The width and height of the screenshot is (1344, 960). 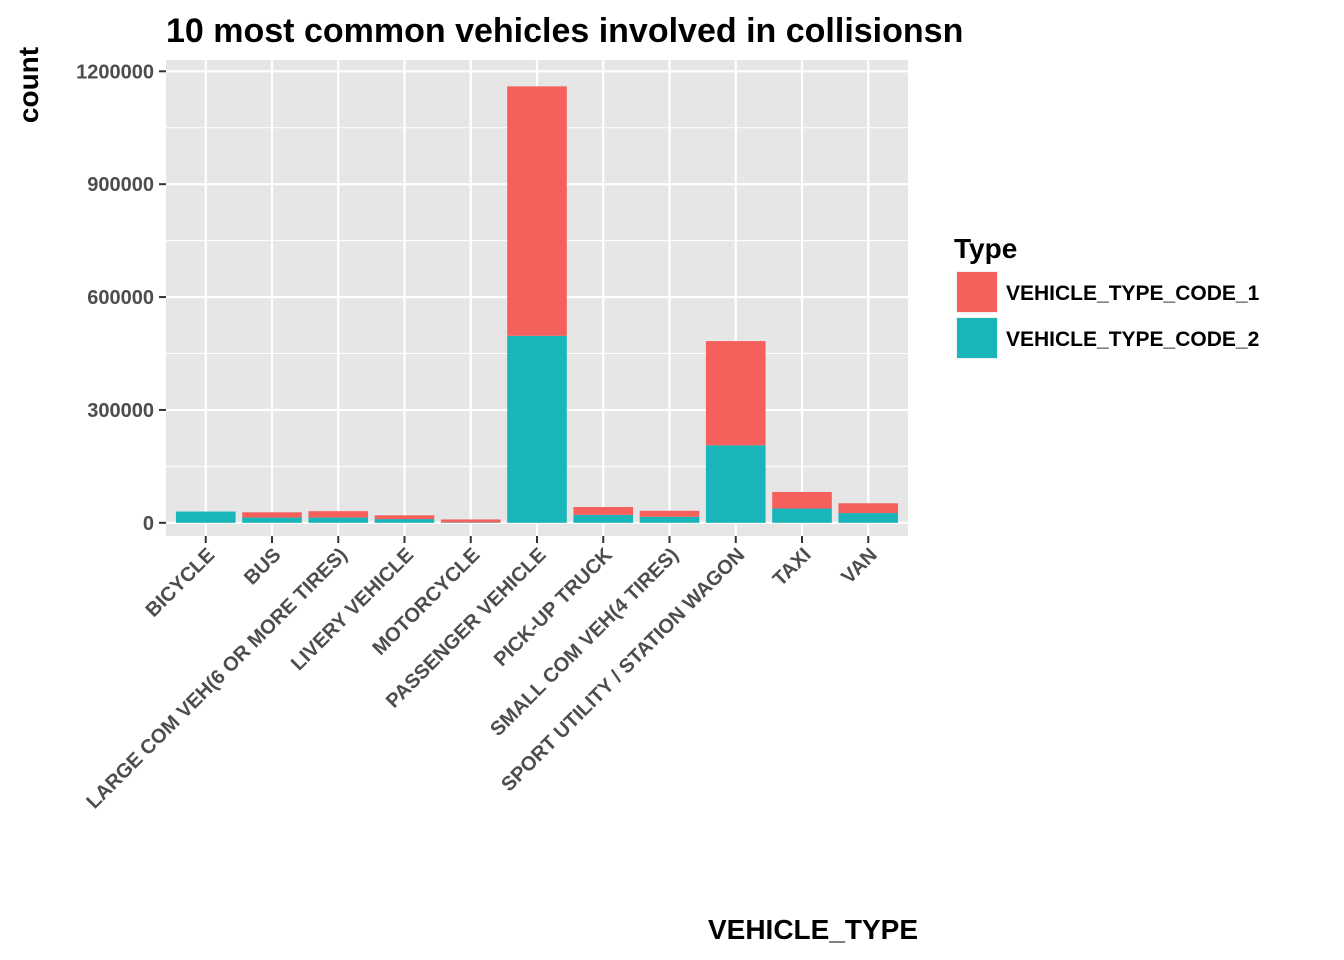 What do you see at coordinates (120, 185) in the screenshot?
I see `y-tick-label: 900000` at bounding box center [120, 185].